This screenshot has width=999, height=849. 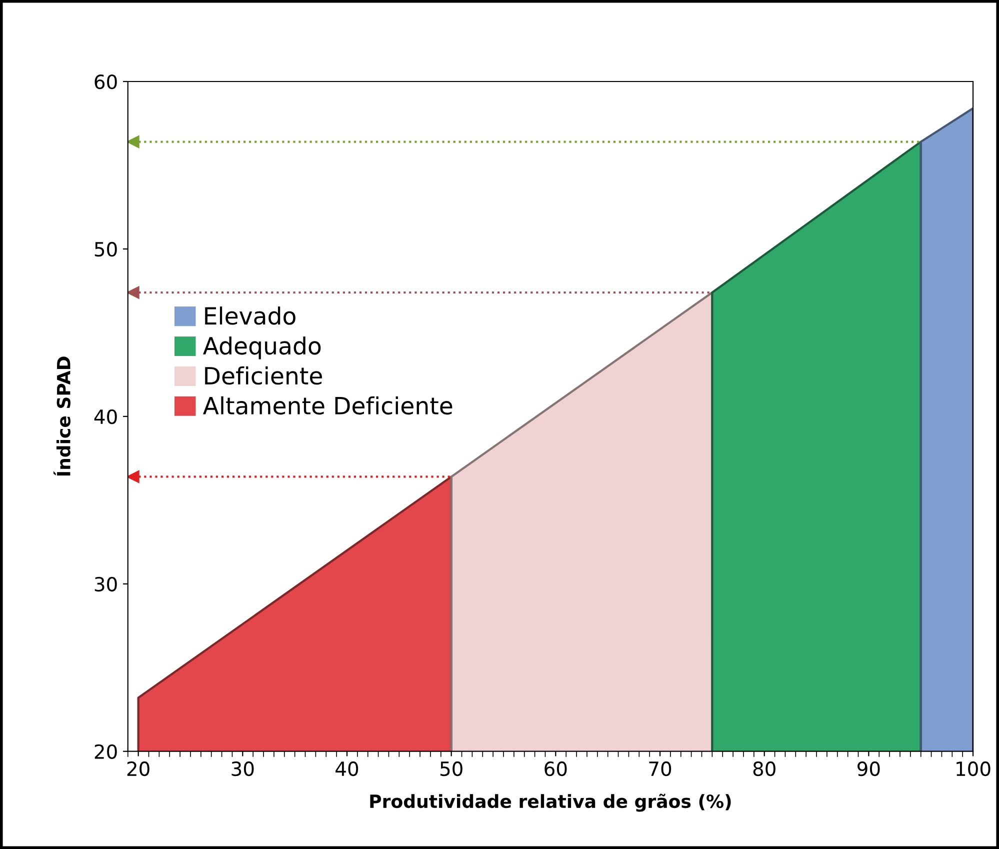 What do you see at coordinates (138, 768) in the screenshot?
I see `x-tick-label: 20` at bounding box center [138, 768].